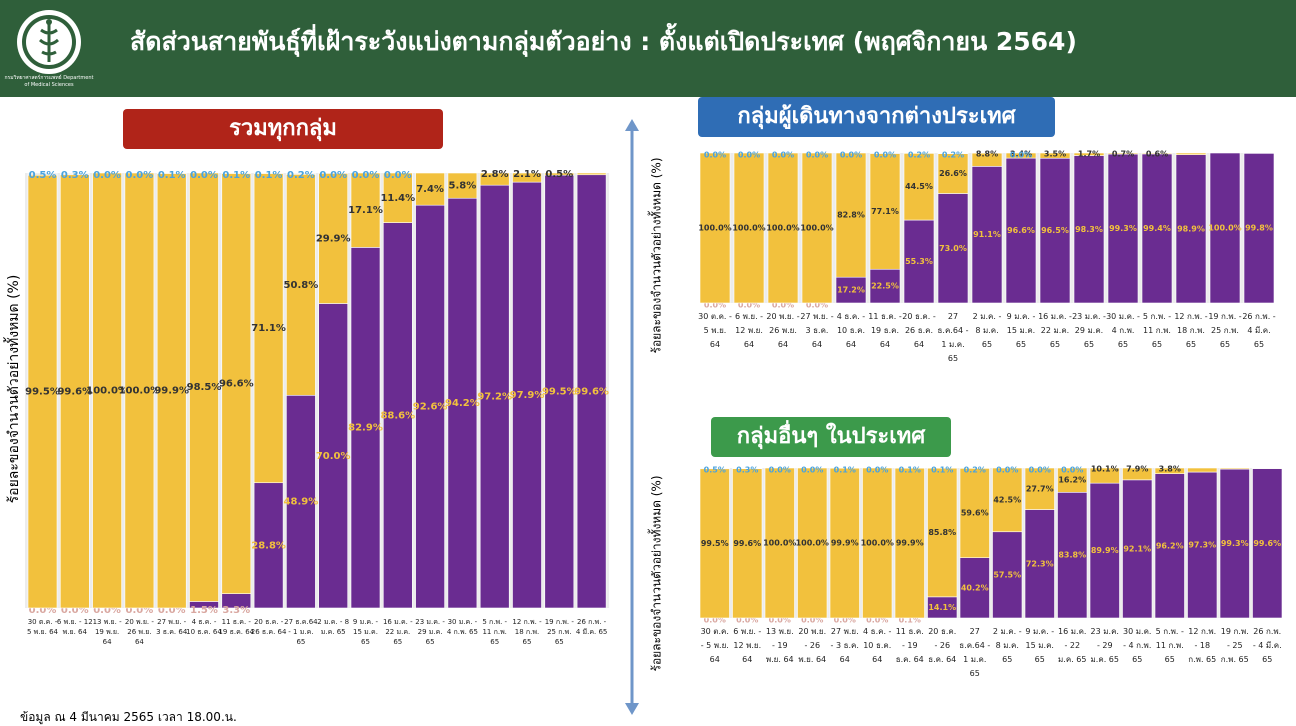 Image resolution: width=1296 pixels, height=726 pixels. What do you see at coordinates (204, 610) in the screenshot?
I see `data-label: 1.5%` at bounding box center [204, 610].